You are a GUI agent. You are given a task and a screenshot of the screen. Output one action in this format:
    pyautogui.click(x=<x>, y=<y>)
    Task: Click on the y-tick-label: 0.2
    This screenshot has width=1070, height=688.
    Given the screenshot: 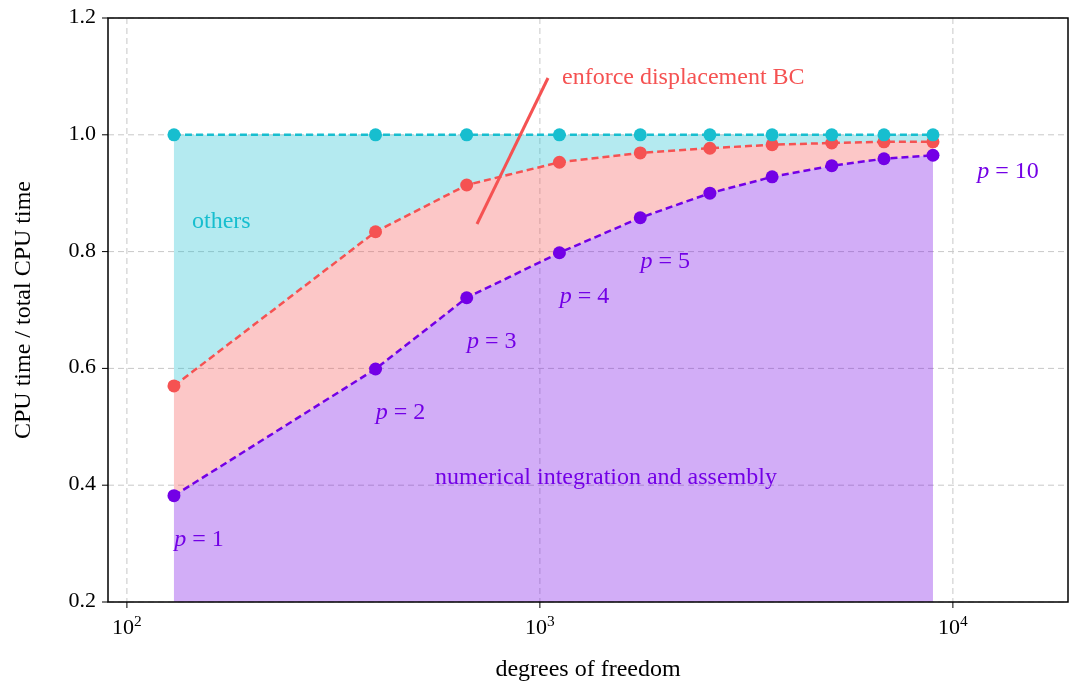 What is the action you would take?
    pyautogui.click(x=82, y=600)
    